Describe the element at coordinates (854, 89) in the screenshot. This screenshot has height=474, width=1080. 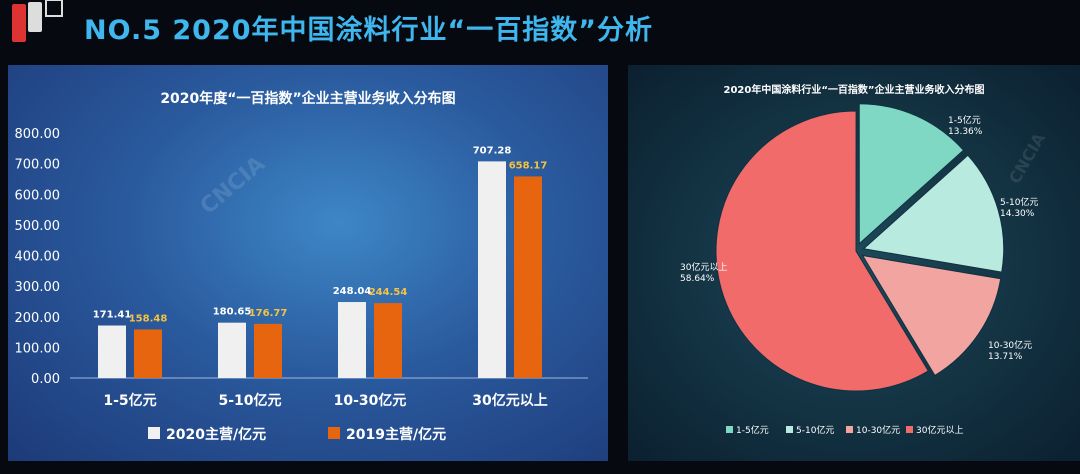
I see `chart-title: 2020年中国涂料行业“一百指数”企业主营业务收入分布图` at that location.